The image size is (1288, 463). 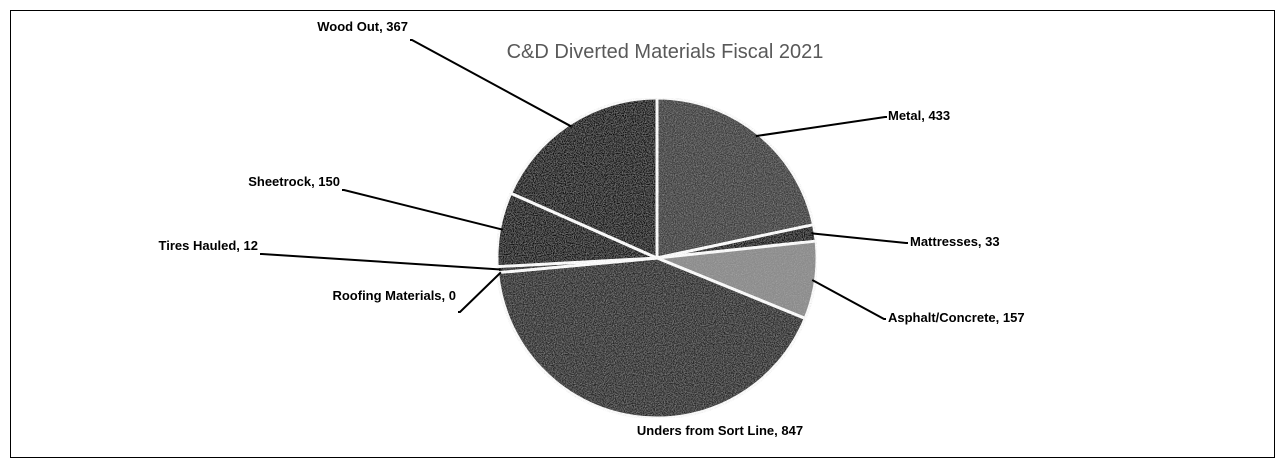 What do you see at coordinates (848, 299) in the screenshot?
I see `leader-line-asphalt-concrete` at bounding box center [848, 299].